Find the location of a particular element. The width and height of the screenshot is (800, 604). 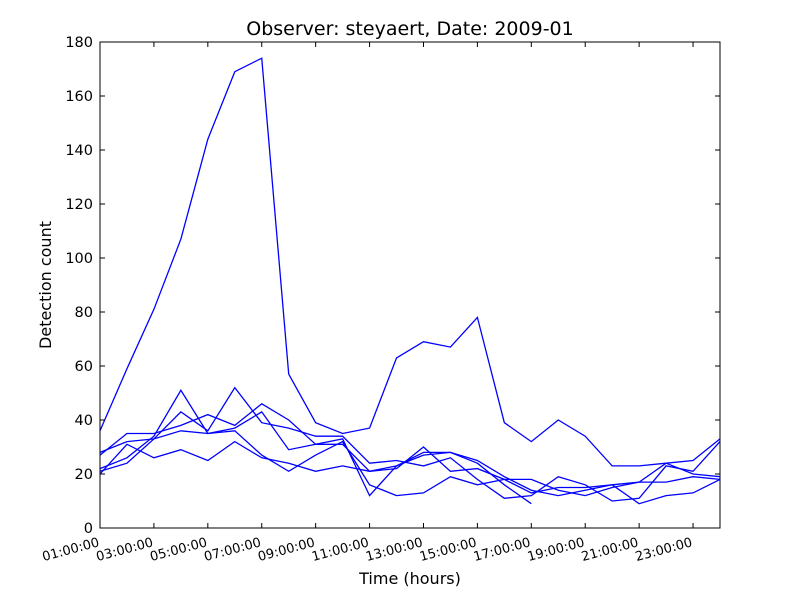

y-tick-label: 80 is located at coordinates (84, 313).